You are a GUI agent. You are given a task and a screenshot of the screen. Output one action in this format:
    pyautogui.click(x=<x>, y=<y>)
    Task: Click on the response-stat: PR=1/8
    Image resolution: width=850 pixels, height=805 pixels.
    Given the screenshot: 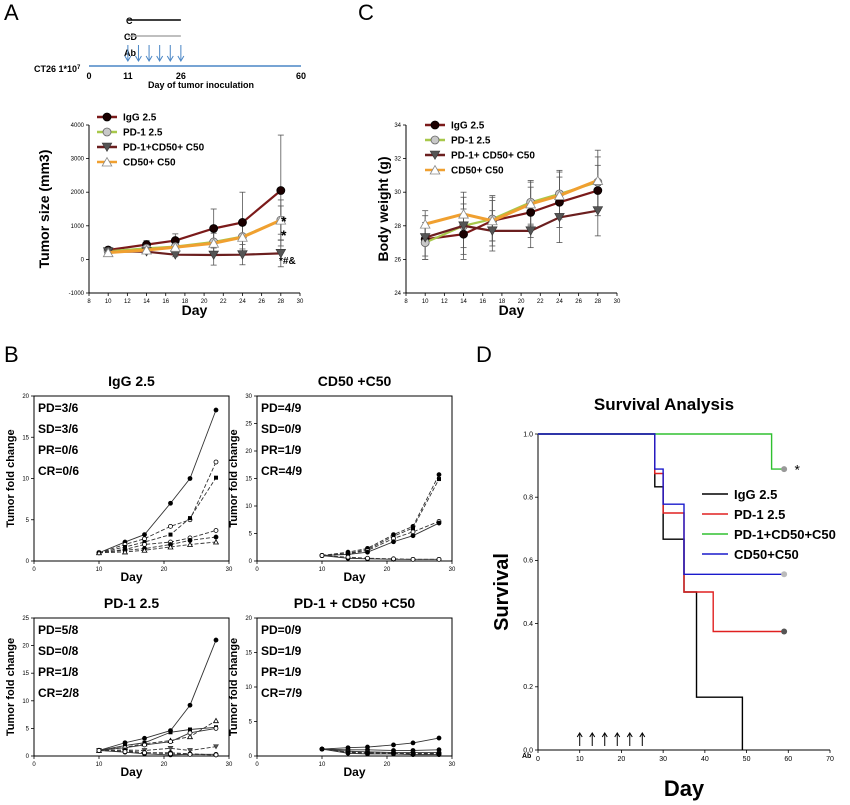 What is the action you would take?
    pyautogui.click(x=58, y=672)
    